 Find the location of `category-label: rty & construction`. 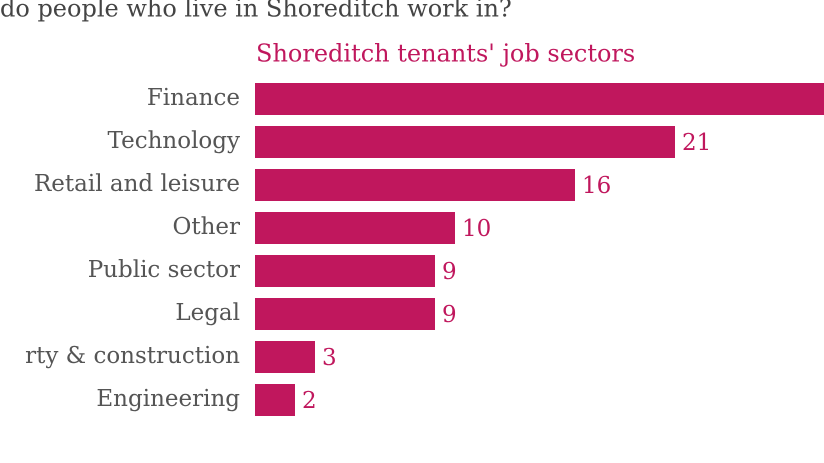

category-label: rty & construction is located at coordinates (132, 356).